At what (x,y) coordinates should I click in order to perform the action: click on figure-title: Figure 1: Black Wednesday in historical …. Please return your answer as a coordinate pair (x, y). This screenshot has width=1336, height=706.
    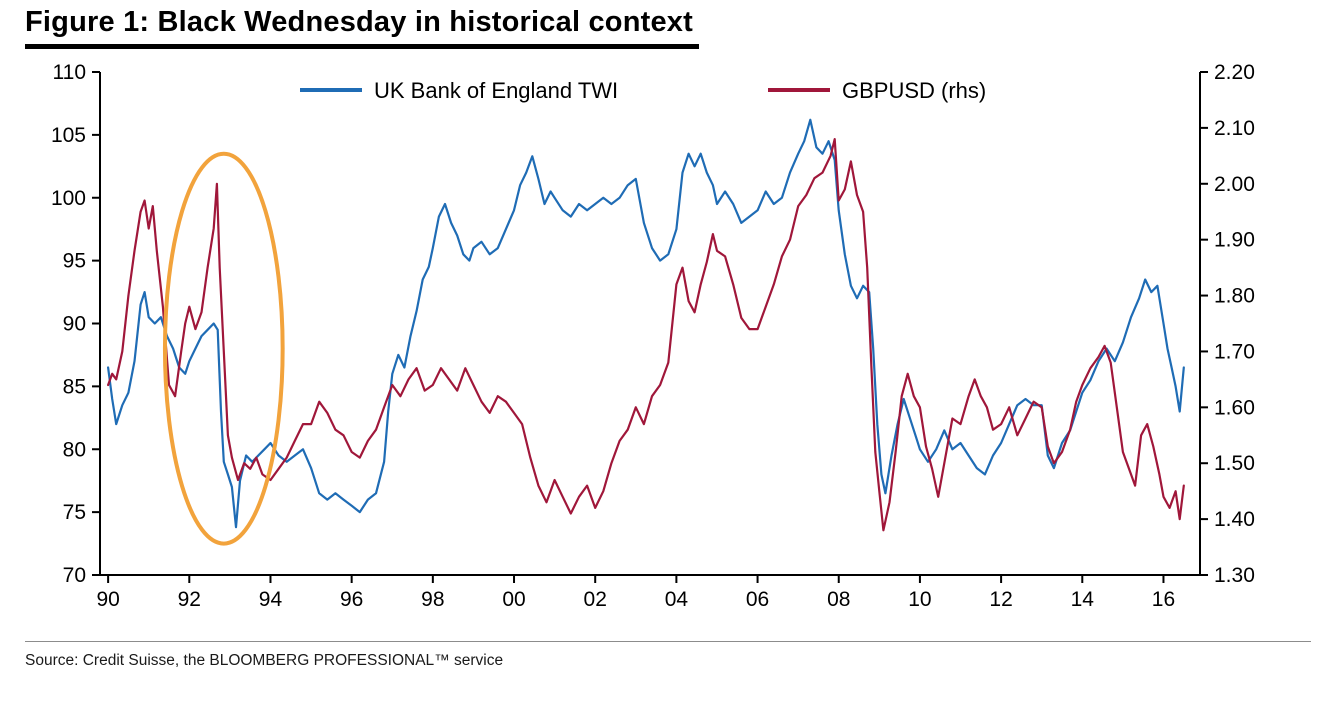
    Looking at the image, I should click on (362, 28).